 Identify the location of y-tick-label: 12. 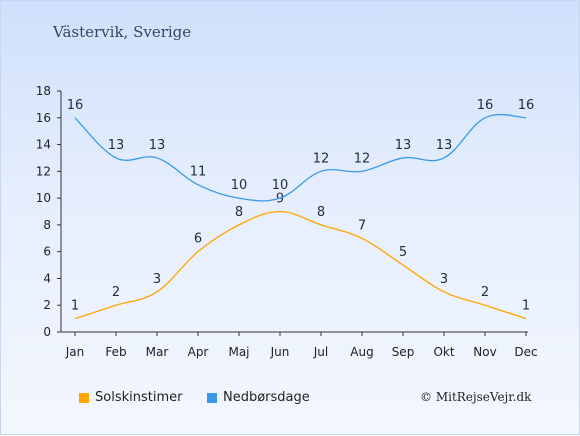
(43, 171).